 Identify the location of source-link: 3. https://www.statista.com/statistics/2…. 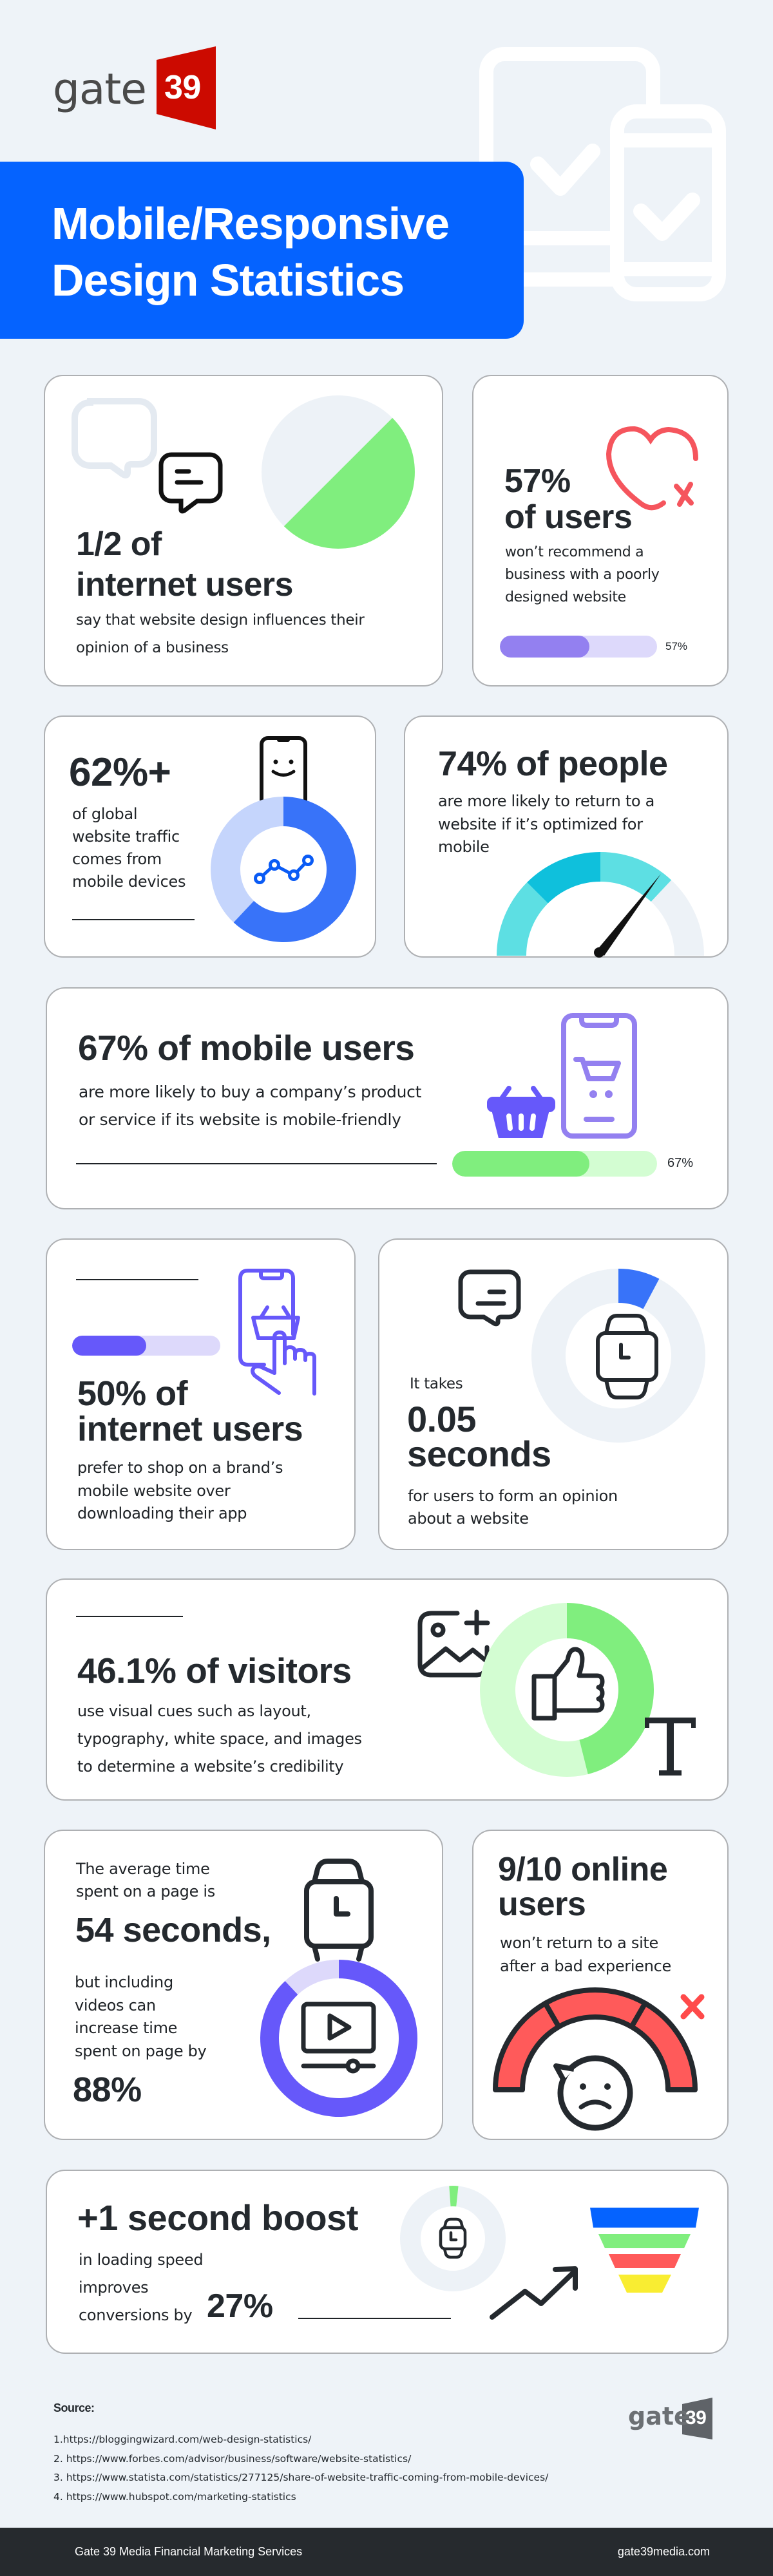
(301, 2477).